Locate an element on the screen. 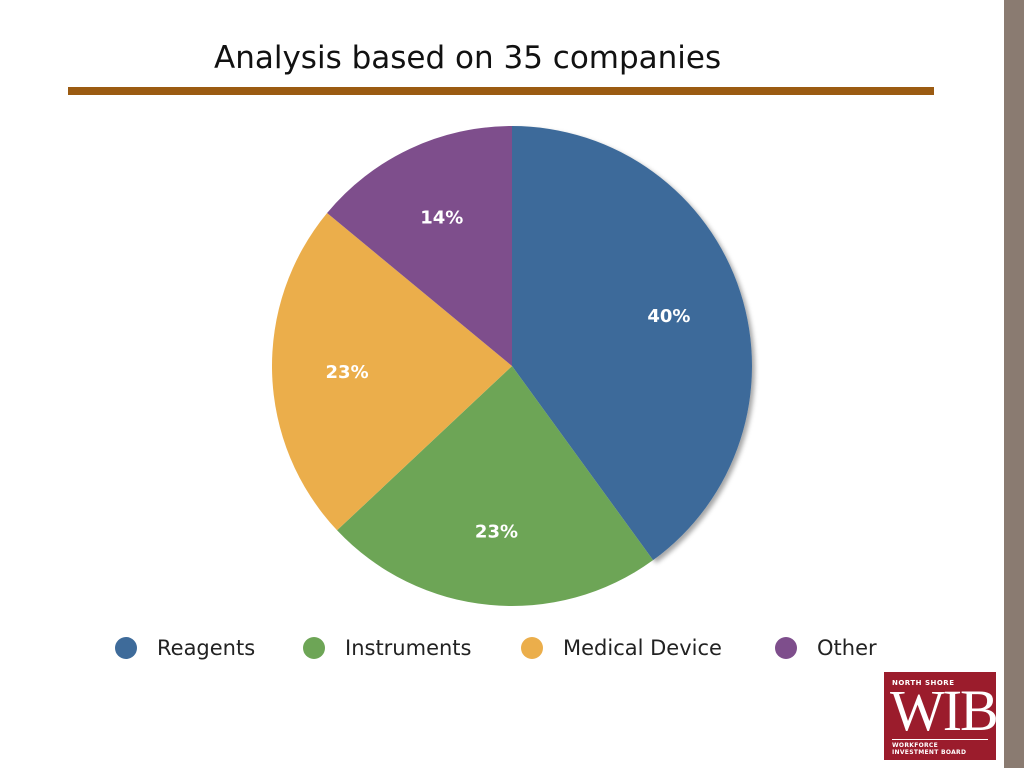  legend-swatch-medical-device is located at coordinates (532, 648).